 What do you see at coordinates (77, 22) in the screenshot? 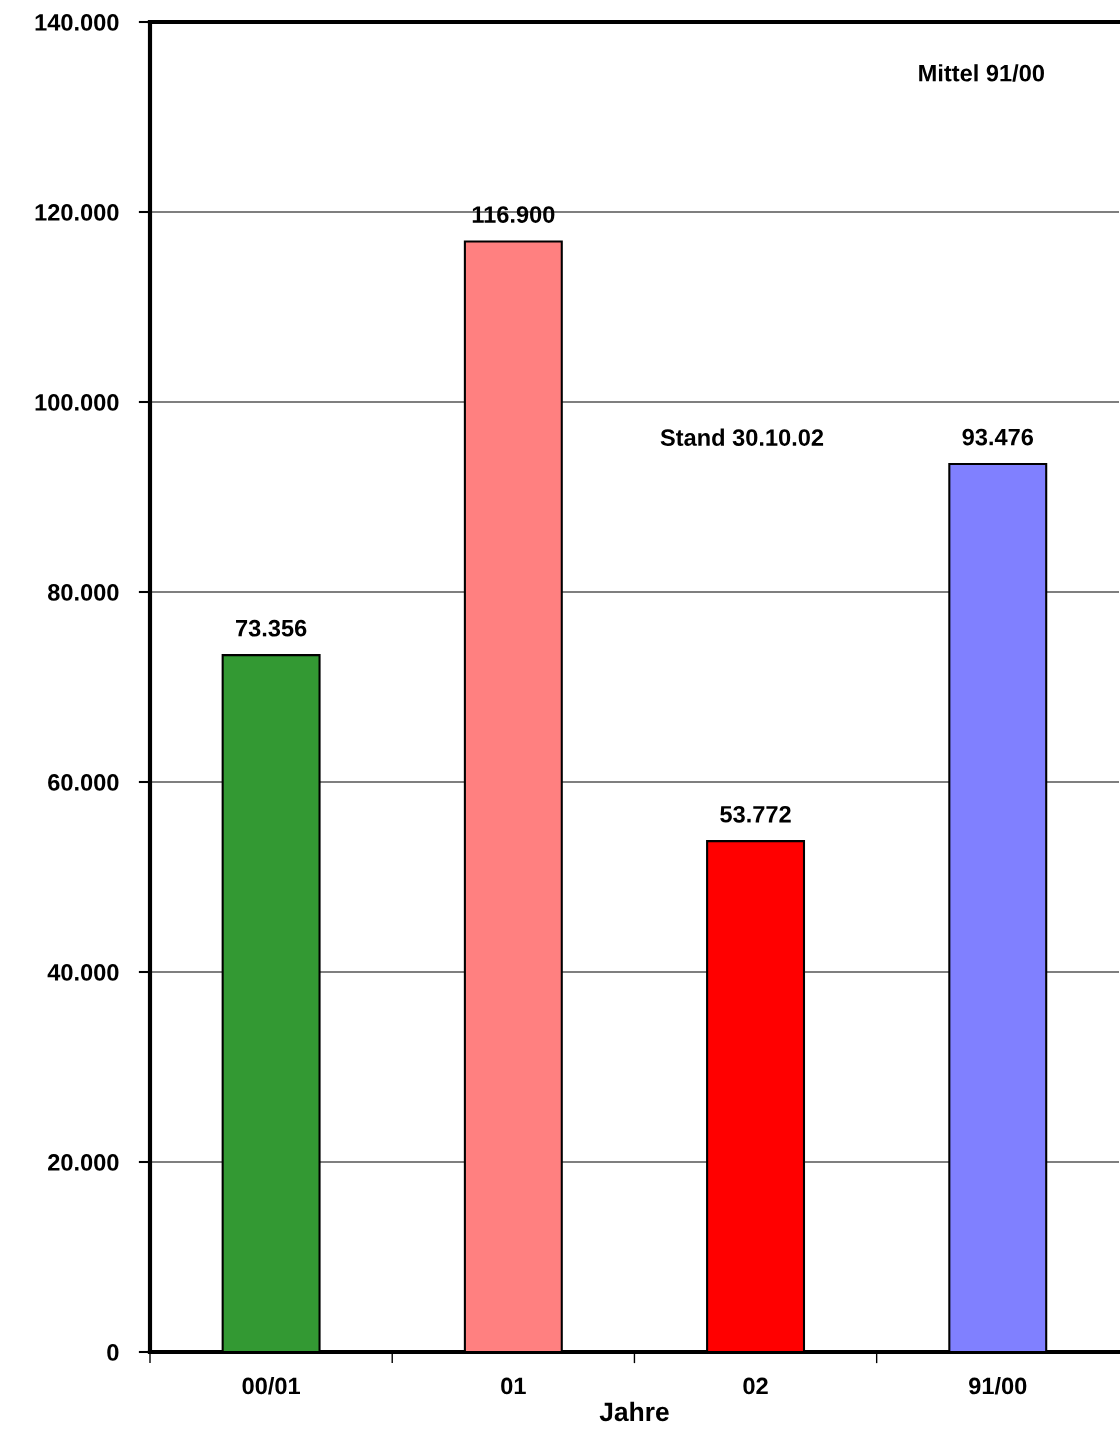
I see `y-tick-label: 140.000` at bounding box center [77, 22].